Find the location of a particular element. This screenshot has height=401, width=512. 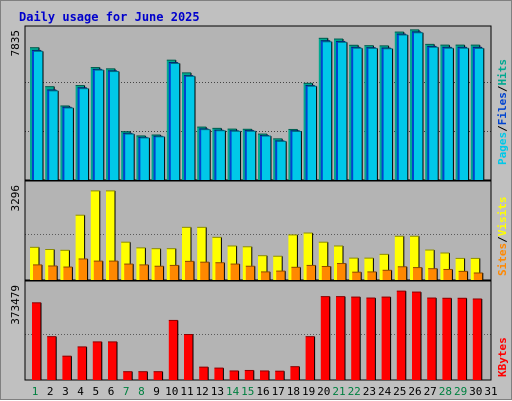

x-tick-label: 16 is located at coordinates (262, 391).